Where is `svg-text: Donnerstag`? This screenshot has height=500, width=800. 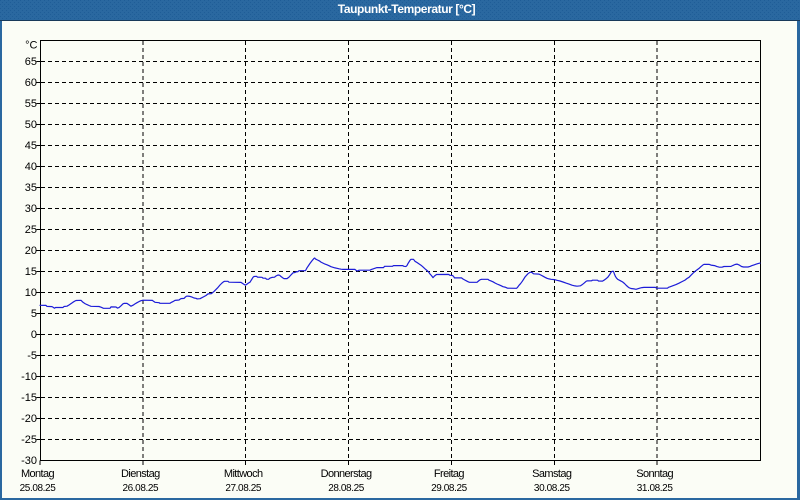 svg-text: Donnerstag is located at coordinates (346, 474).